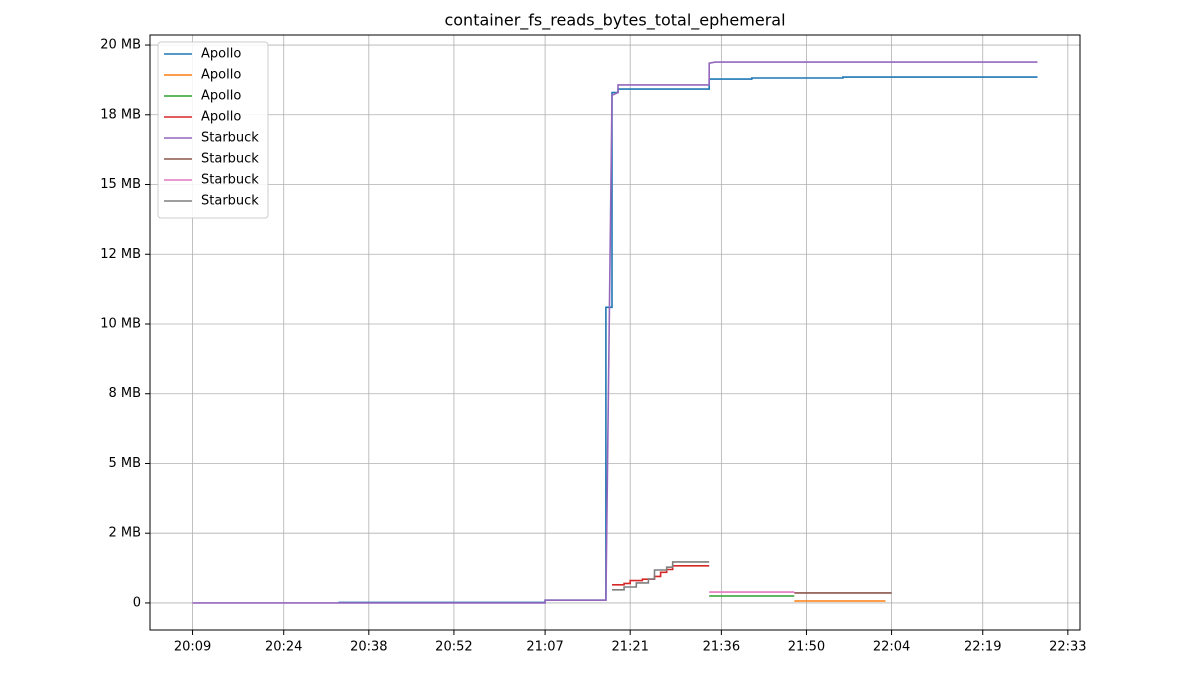 This screenshot has width=1200, height=700. I want to click on x-tick-label: 22:19, so click(982, 647).